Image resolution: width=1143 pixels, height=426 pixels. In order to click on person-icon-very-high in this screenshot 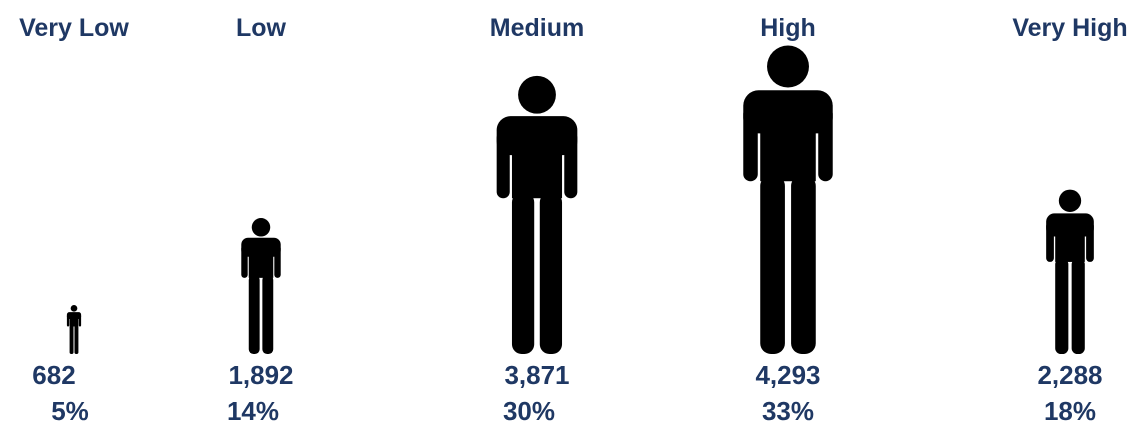, I will do `click(1070, 271)`.